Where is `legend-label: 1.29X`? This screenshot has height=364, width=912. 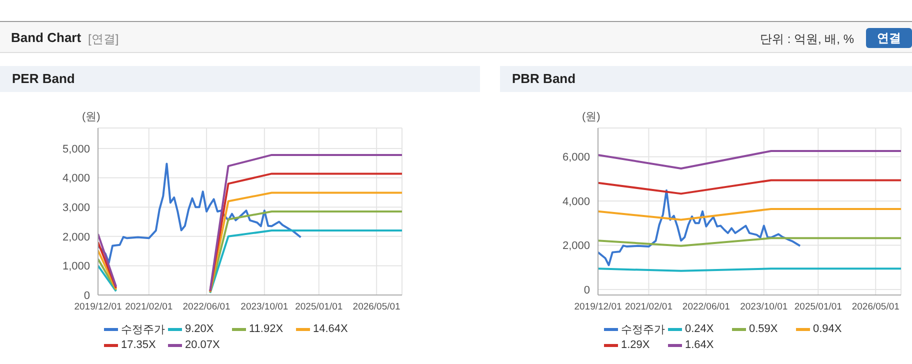
legend-label: 1.29X is located at coordinates (635, 345).